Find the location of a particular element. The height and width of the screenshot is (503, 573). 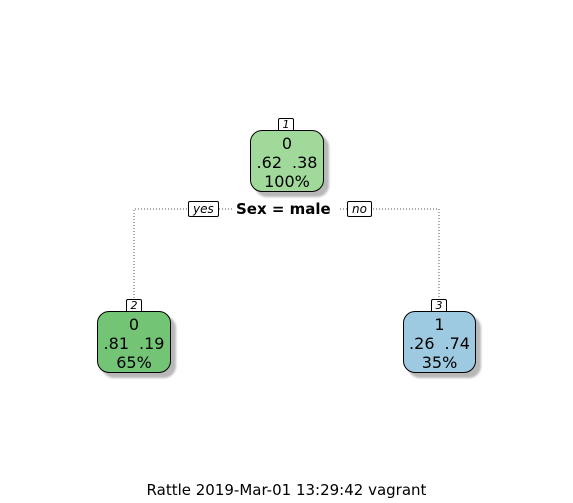

node-3-prob-1: .74 is located at coordinates (457, 343).